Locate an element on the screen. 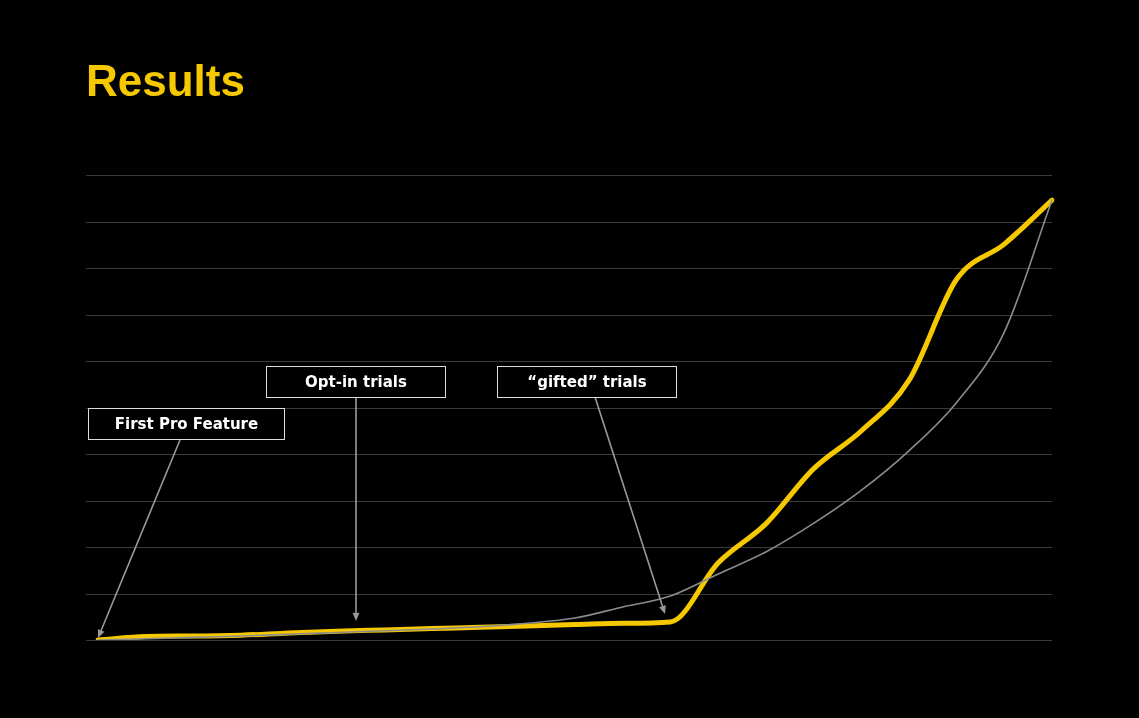  note-frame: “gifted” trials is located at coordinates (587, 382).